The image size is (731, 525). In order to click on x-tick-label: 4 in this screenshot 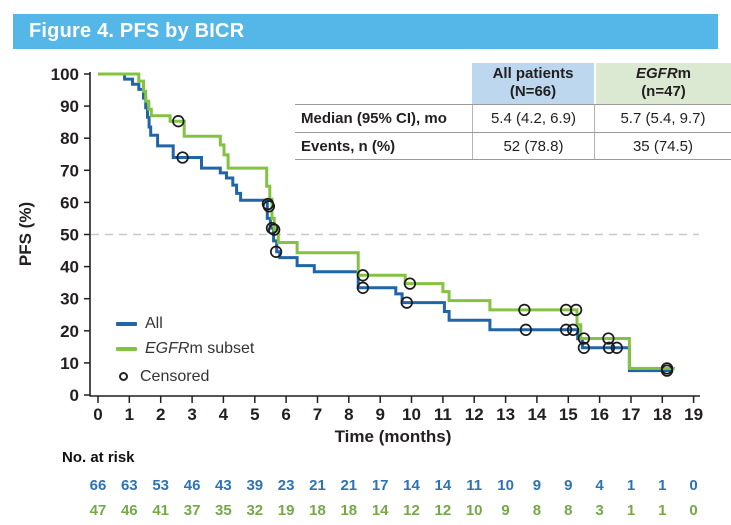, I will do `click(224, 414)`.